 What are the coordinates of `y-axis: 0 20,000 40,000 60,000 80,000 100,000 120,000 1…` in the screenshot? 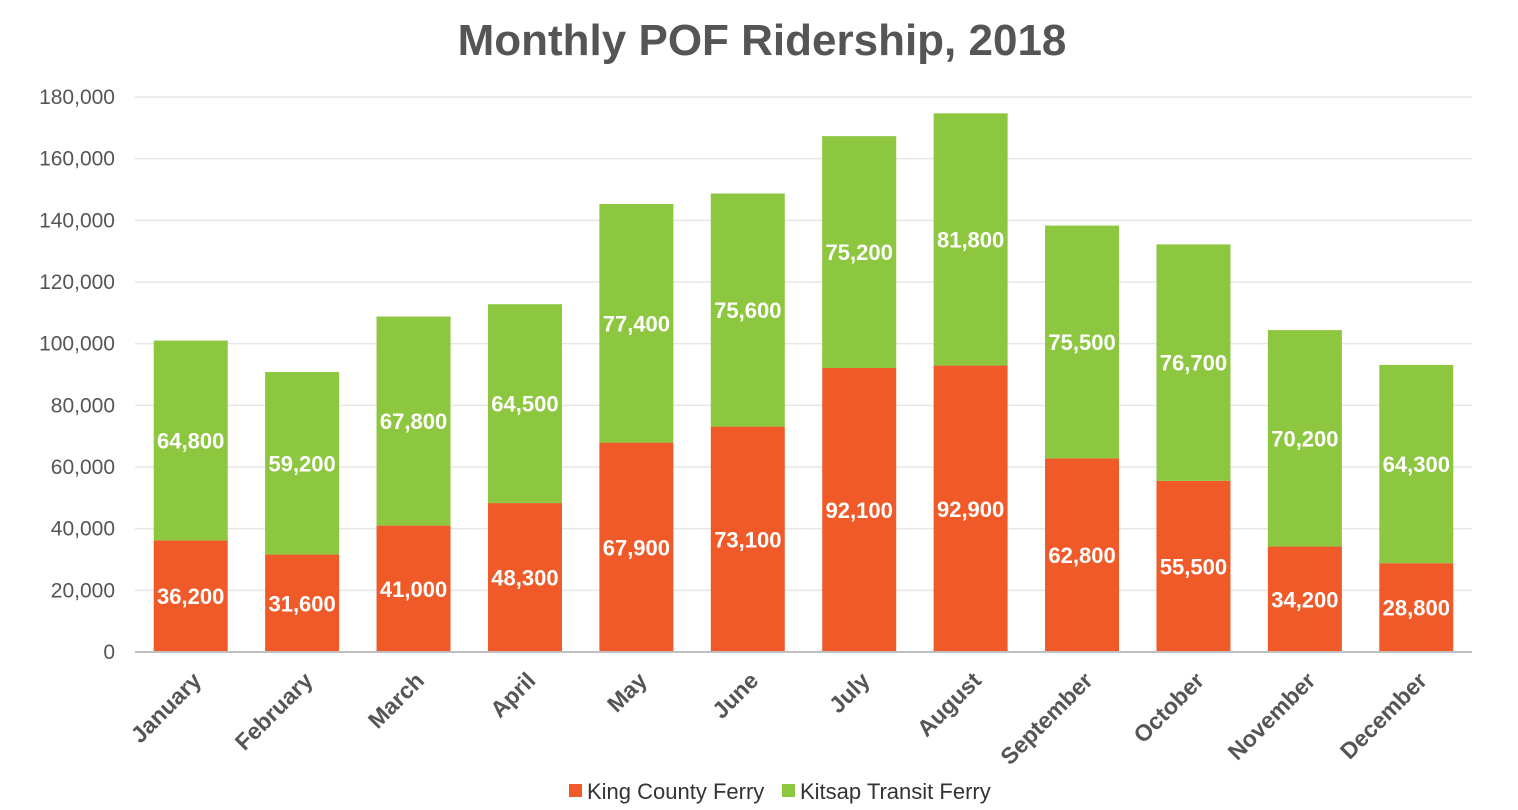 It's located at (77, 375).